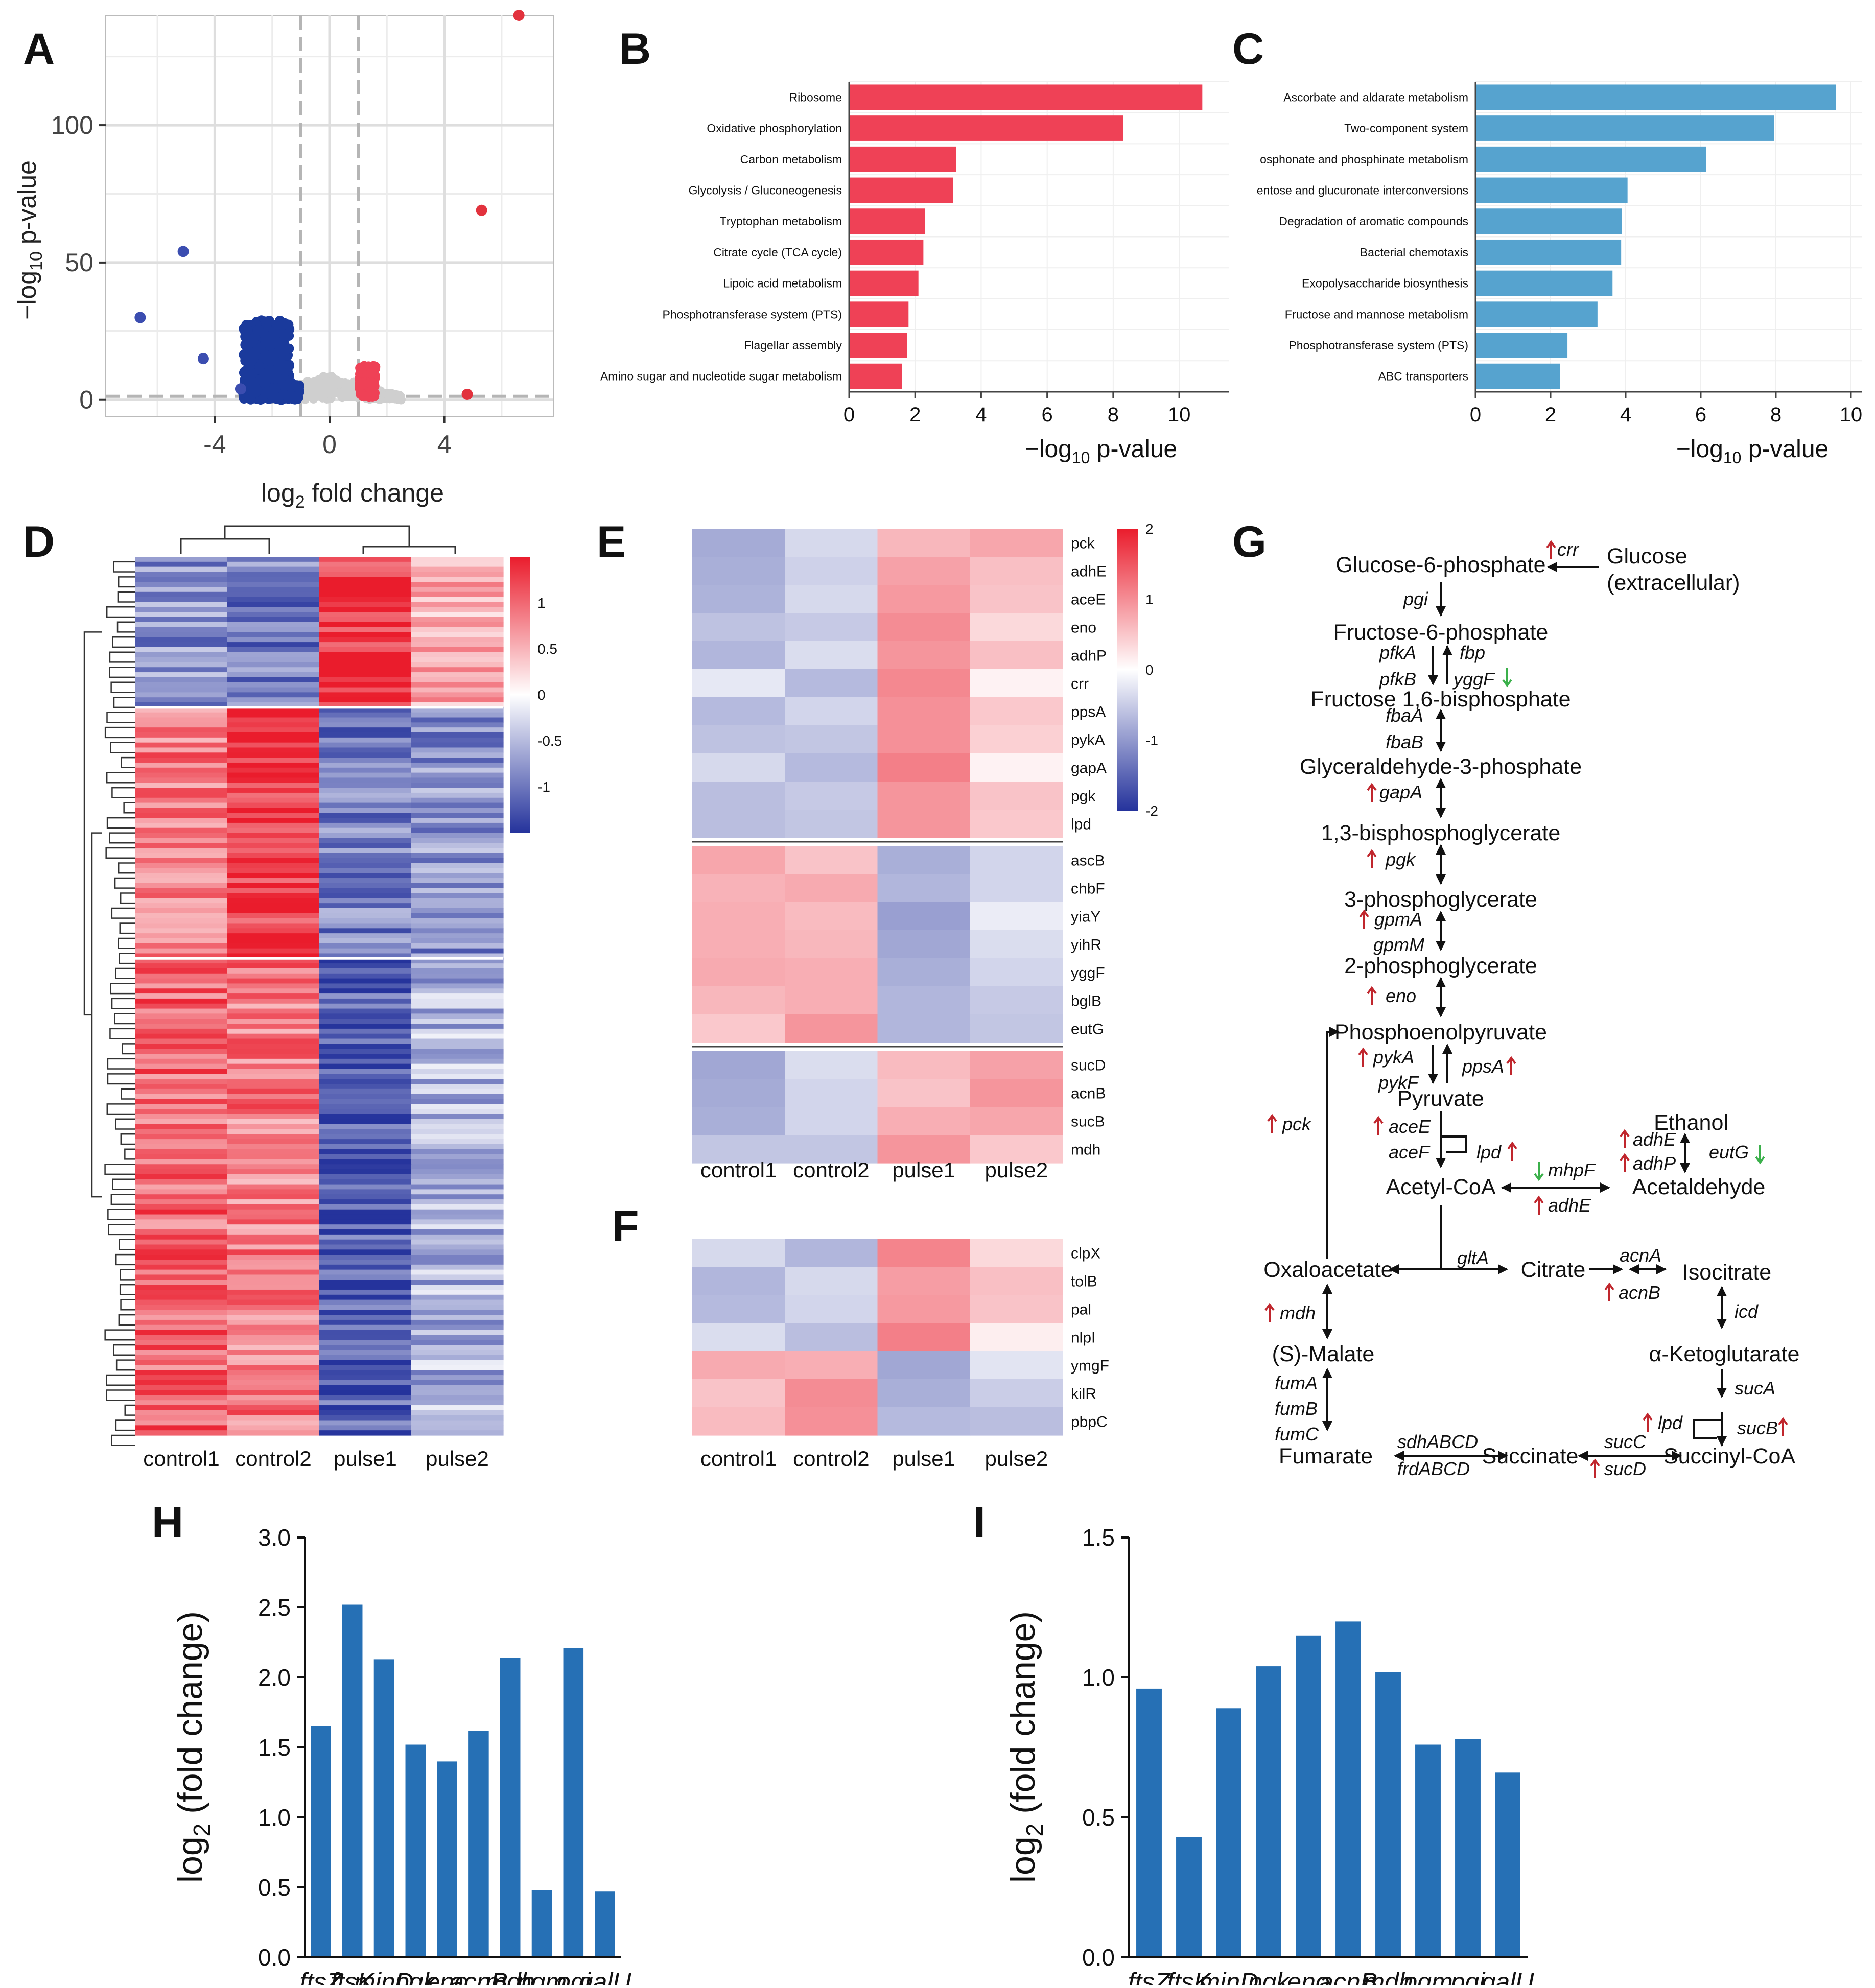 This screenshot has height=1988, width=1875. Describe the element at coordinates (541, 695) in the screenshot. I see `heatmap-d-legend-label: 0` at that location.